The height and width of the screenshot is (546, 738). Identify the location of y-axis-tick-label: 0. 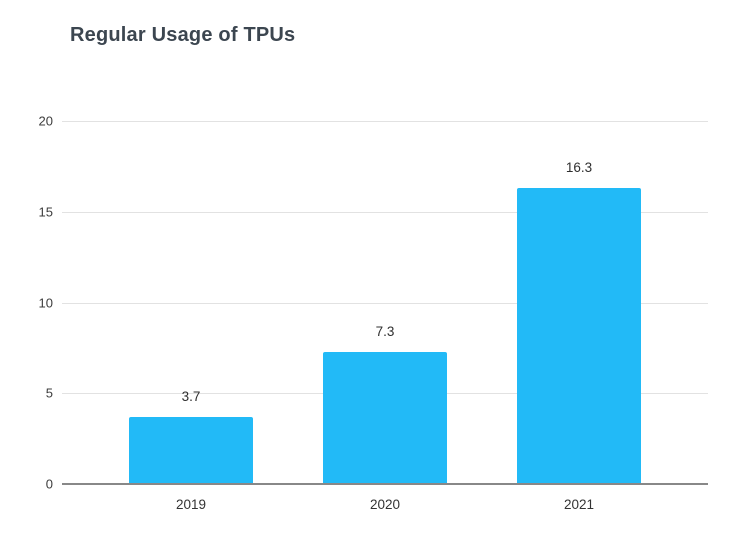
(49, 484).